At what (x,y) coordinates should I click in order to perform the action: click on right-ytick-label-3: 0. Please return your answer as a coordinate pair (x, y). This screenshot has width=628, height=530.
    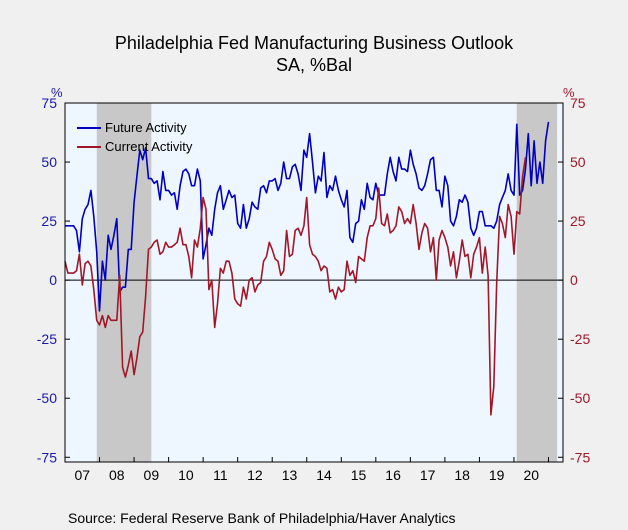
    Looking at the image, I should click on (574, 280).